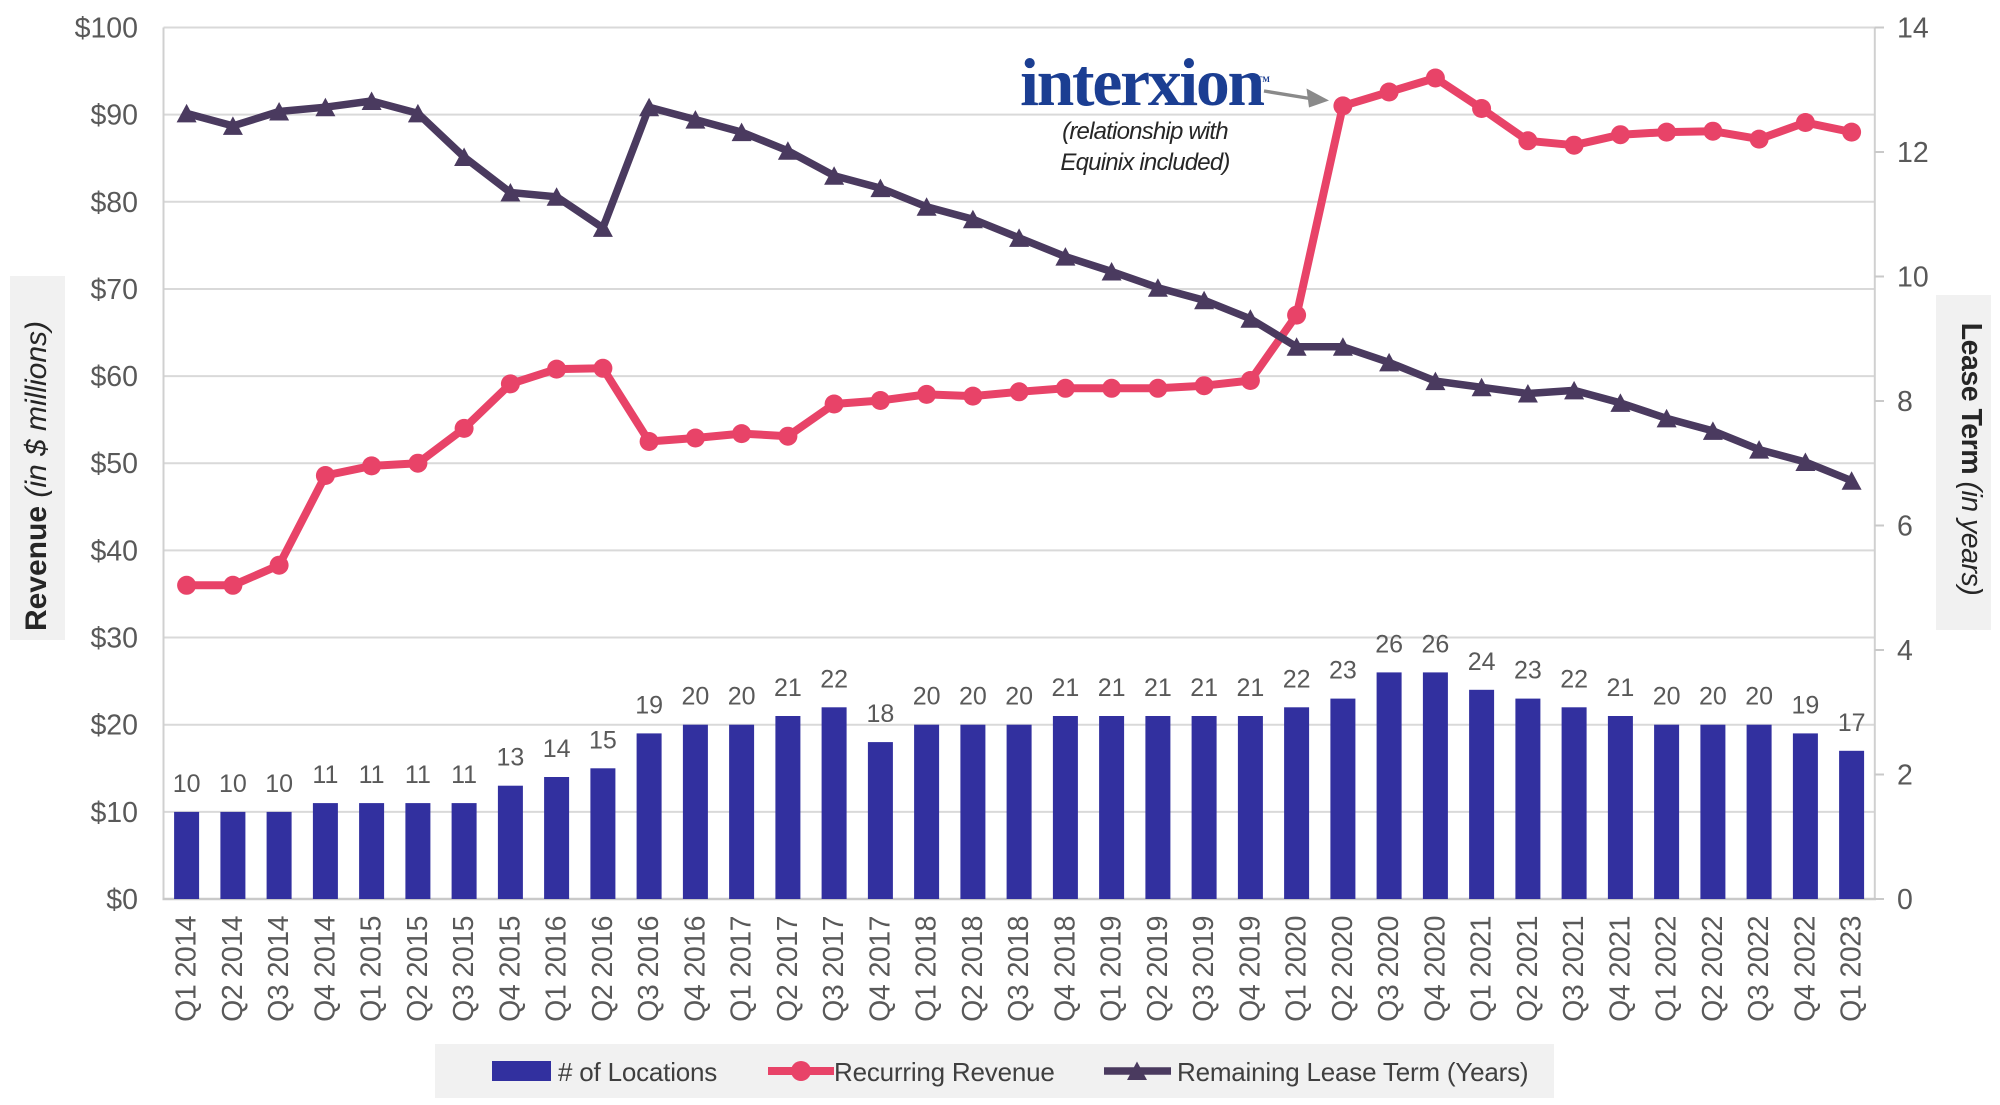 The width and height of the screenshot is (2000, 1105). What do you see at coordinates (944, 1072) in the screenshot?
I see `svg-text: Recurring Revenue` at bounding box center [944, 1072].